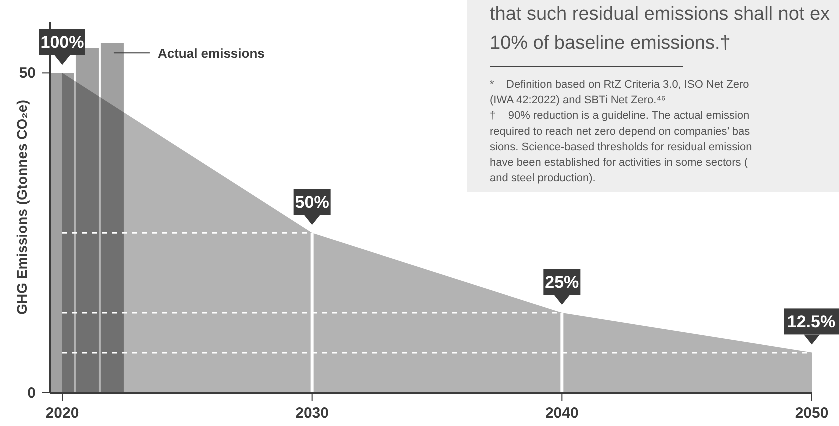 The height and width of the screenshot is (426, 839). I want to click on annotation: that such residual emissions shall not ex, so click(660, 14).